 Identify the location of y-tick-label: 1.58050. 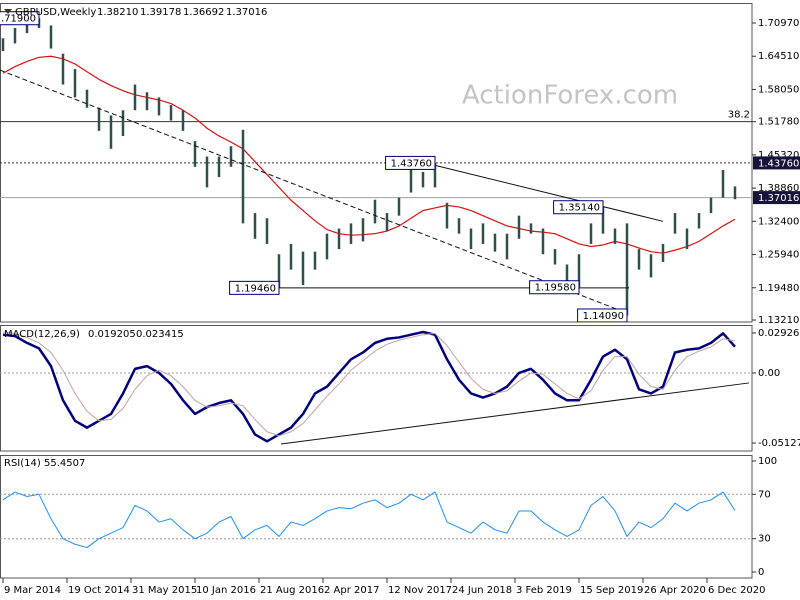
(778, 89).